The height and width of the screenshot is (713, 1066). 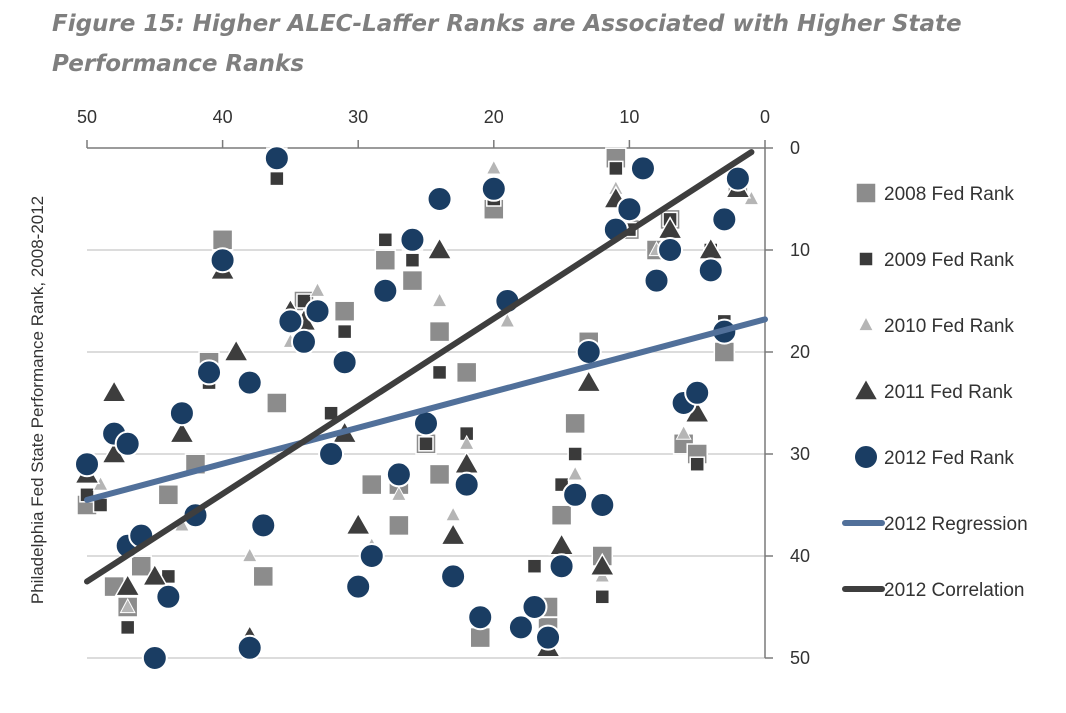 What do you see at coordinates (795, 148) in the screenshot?
I see `y-tick-label: 0` at bounding box center [795, 148].